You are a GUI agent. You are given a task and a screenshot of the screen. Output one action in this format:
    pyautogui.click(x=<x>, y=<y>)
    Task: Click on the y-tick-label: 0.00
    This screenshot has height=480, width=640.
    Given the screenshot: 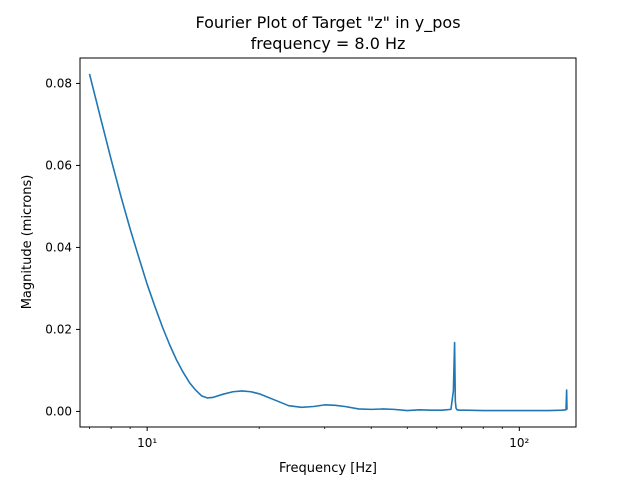 What is the action you would take?
    pyautogui.click(x=58, y=411)
    